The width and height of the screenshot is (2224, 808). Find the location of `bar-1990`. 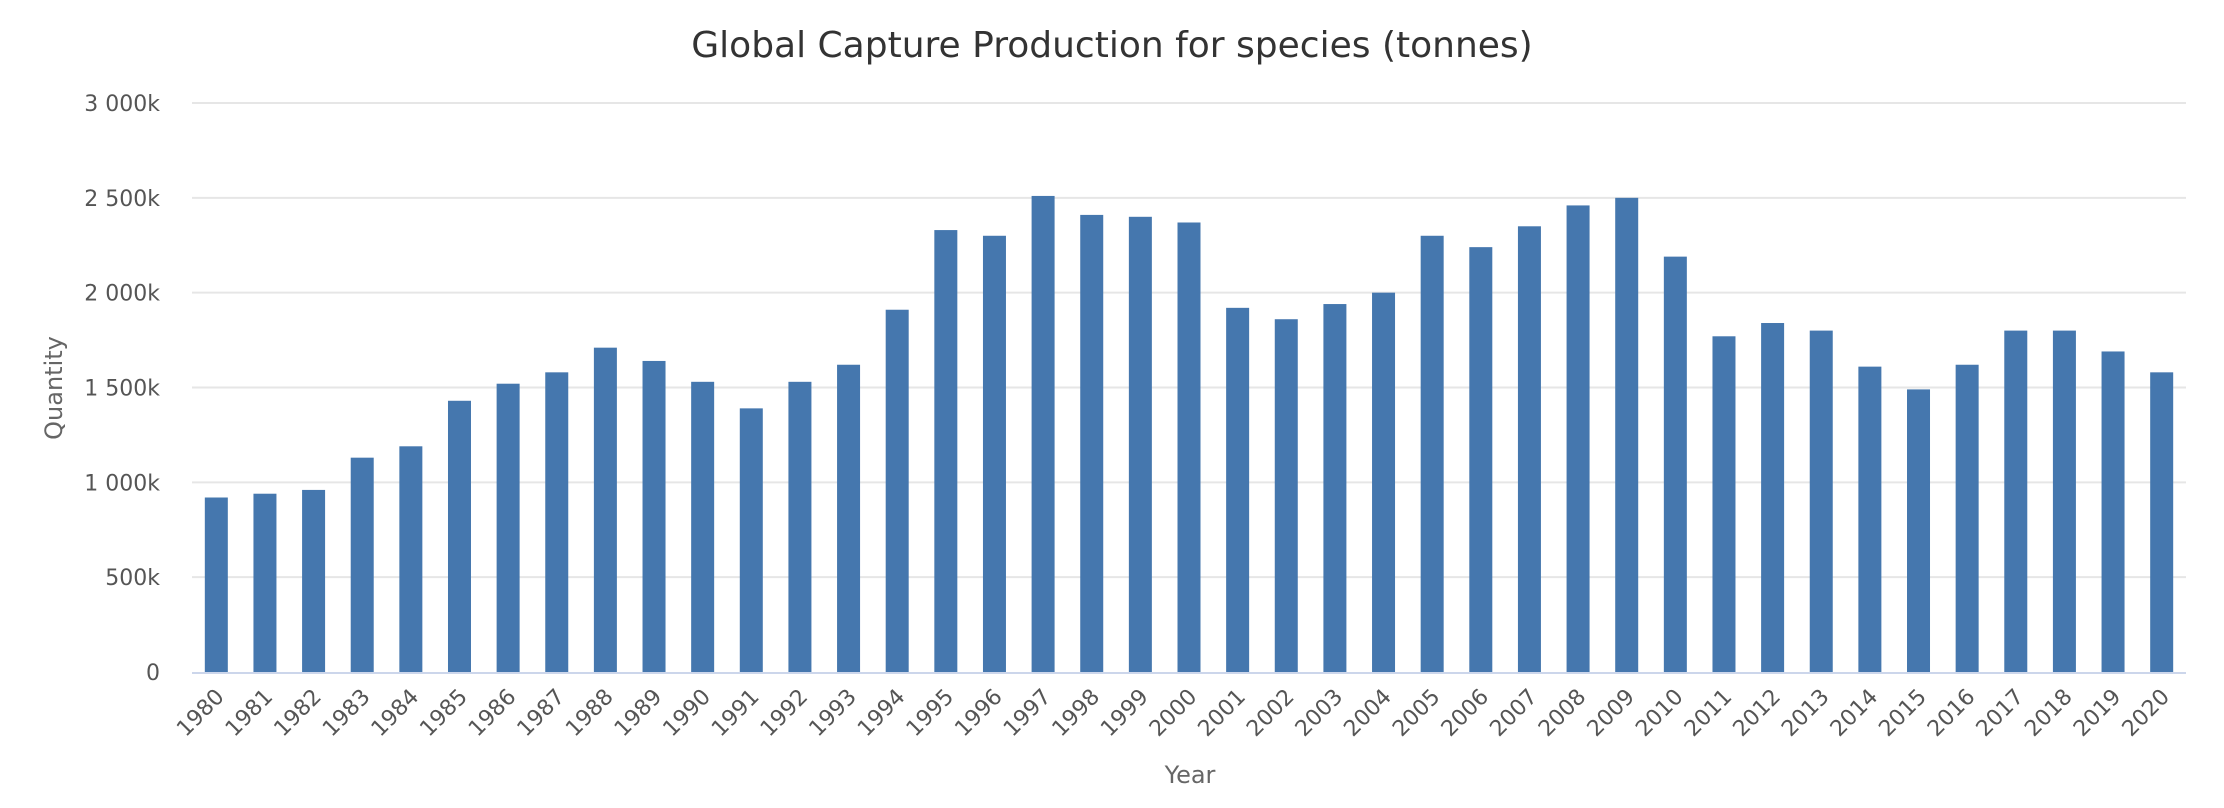

bar-1990 is located at coordinates (703, 526).